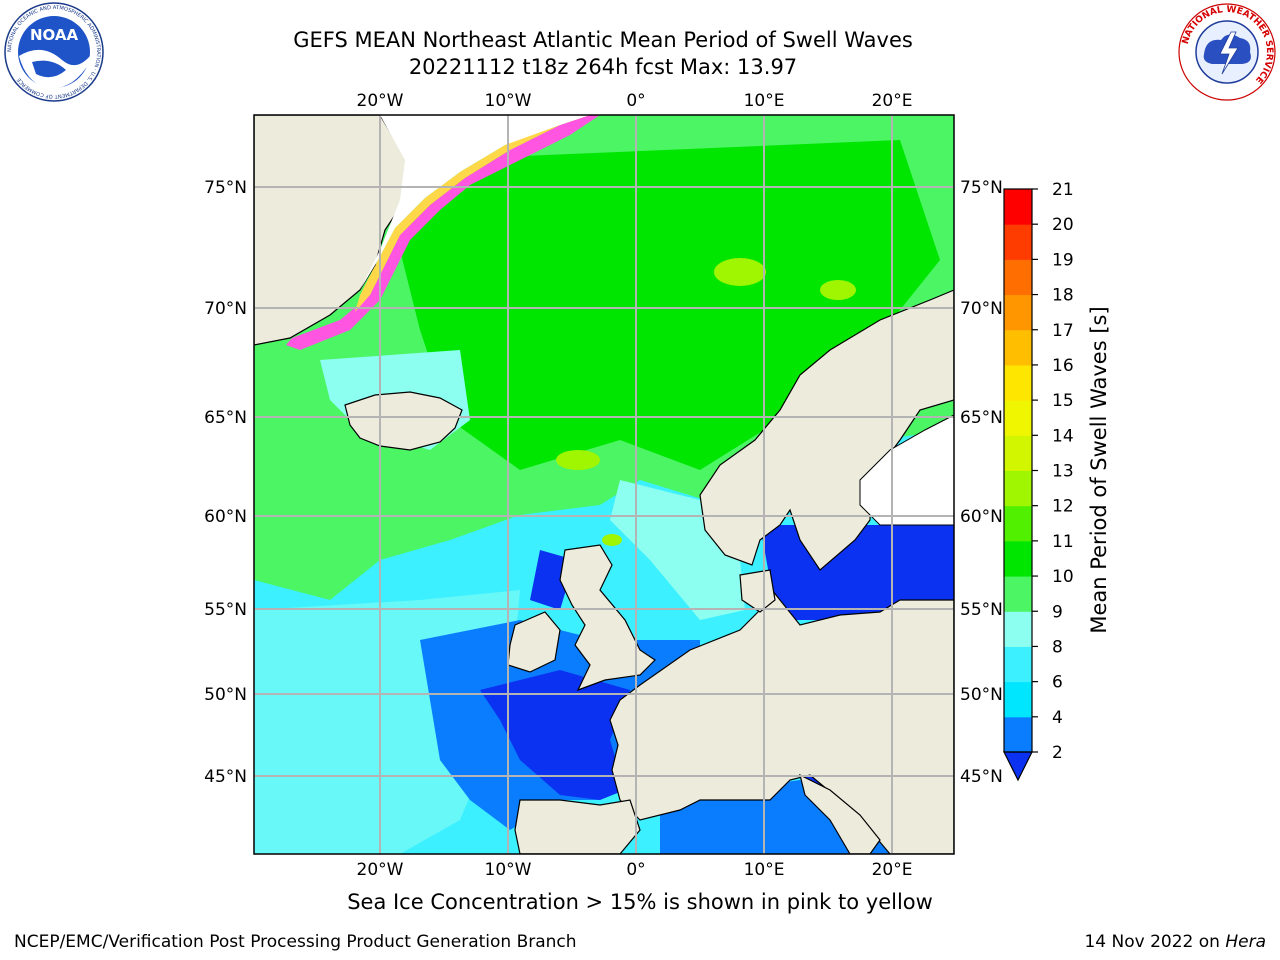  Describe the element at coordinates (508, 870) in the screenshot. I see `lon-label-bottom: 10°W` at that location.